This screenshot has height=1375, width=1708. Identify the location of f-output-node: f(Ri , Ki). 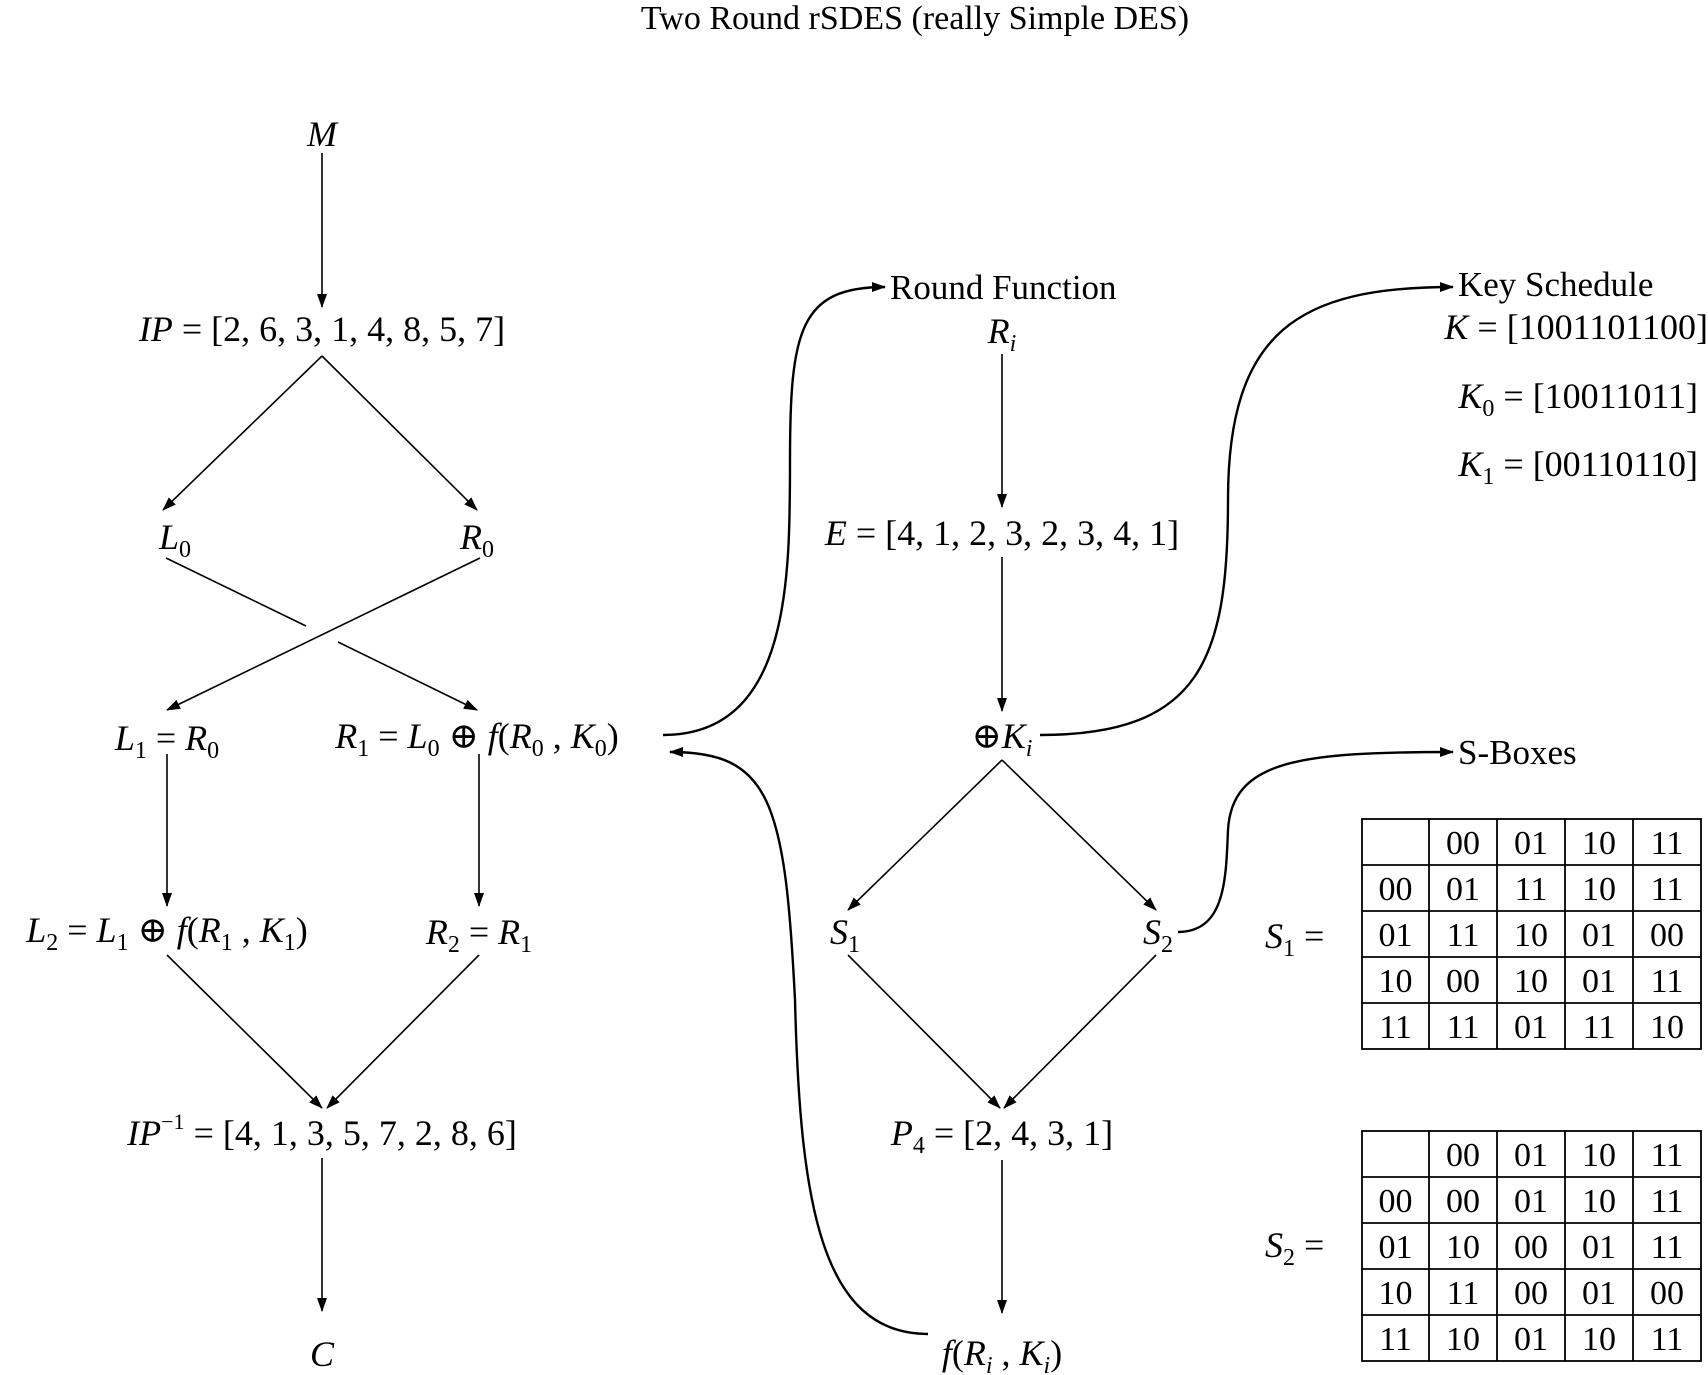
(1002, 1354).